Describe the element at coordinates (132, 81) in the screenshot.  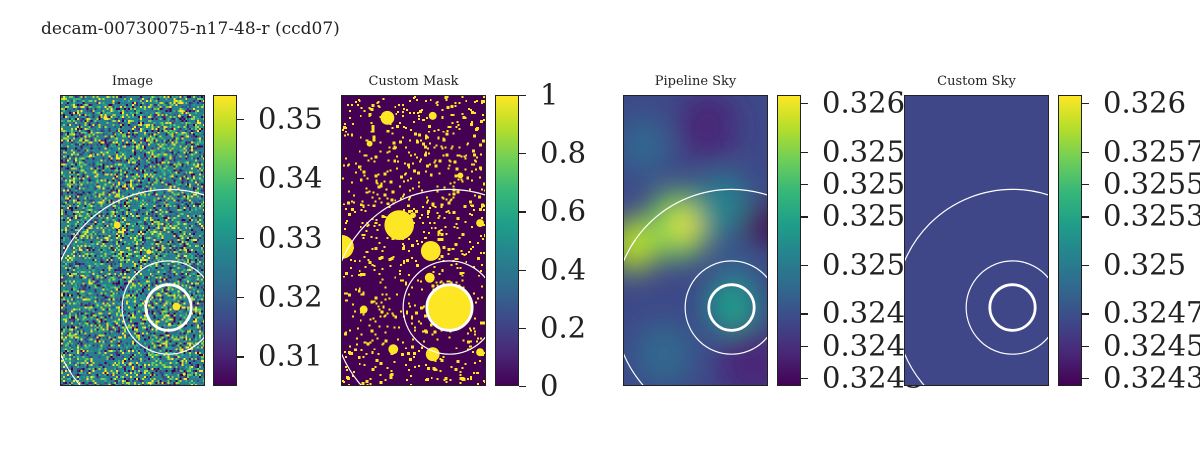
I see `panel-title: Image` at that location.